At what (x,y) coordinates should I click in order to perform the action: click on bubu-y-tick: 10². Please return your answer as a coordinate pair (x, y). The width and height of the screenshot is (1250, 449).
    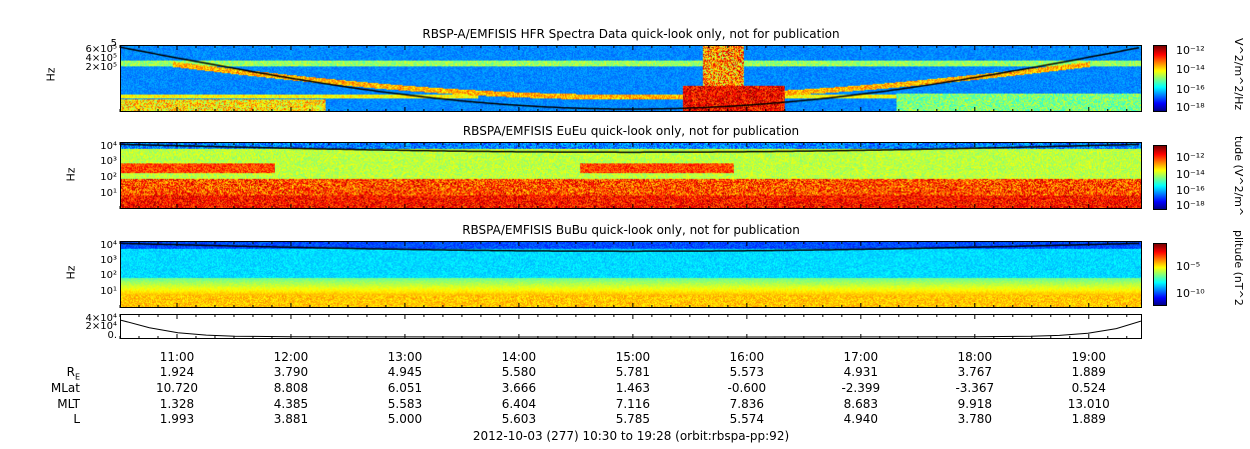
    Looking at the image, I should click on (108, 275).